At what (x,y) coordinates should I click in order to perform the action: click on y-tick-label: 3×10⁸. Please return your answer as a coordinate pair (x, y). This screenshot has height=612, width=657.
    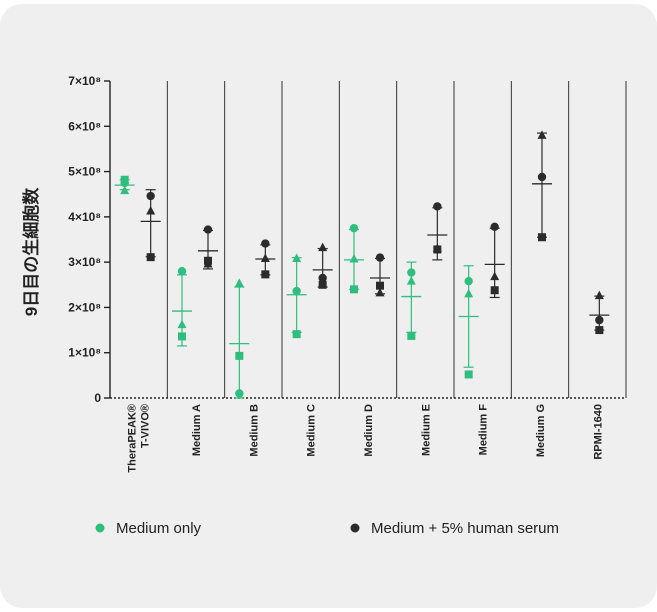
    Looking at the image, I should click on (84, 262).